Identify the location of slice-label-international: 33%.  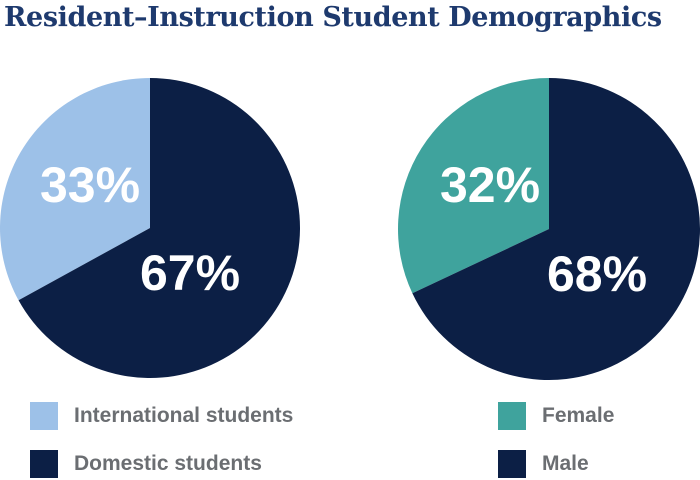
(90, 185).